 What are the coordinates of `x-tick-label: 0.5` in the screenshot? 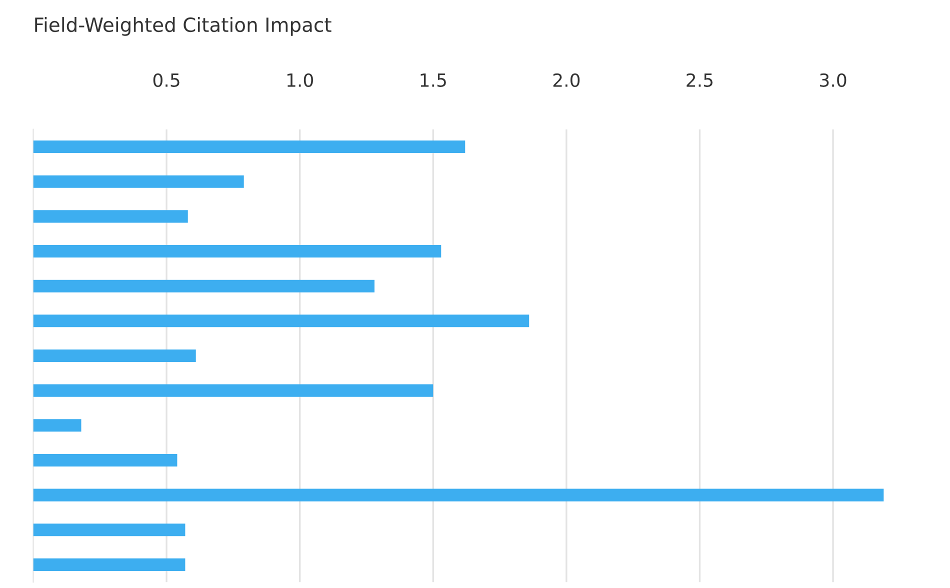 It's located at (166, 80).